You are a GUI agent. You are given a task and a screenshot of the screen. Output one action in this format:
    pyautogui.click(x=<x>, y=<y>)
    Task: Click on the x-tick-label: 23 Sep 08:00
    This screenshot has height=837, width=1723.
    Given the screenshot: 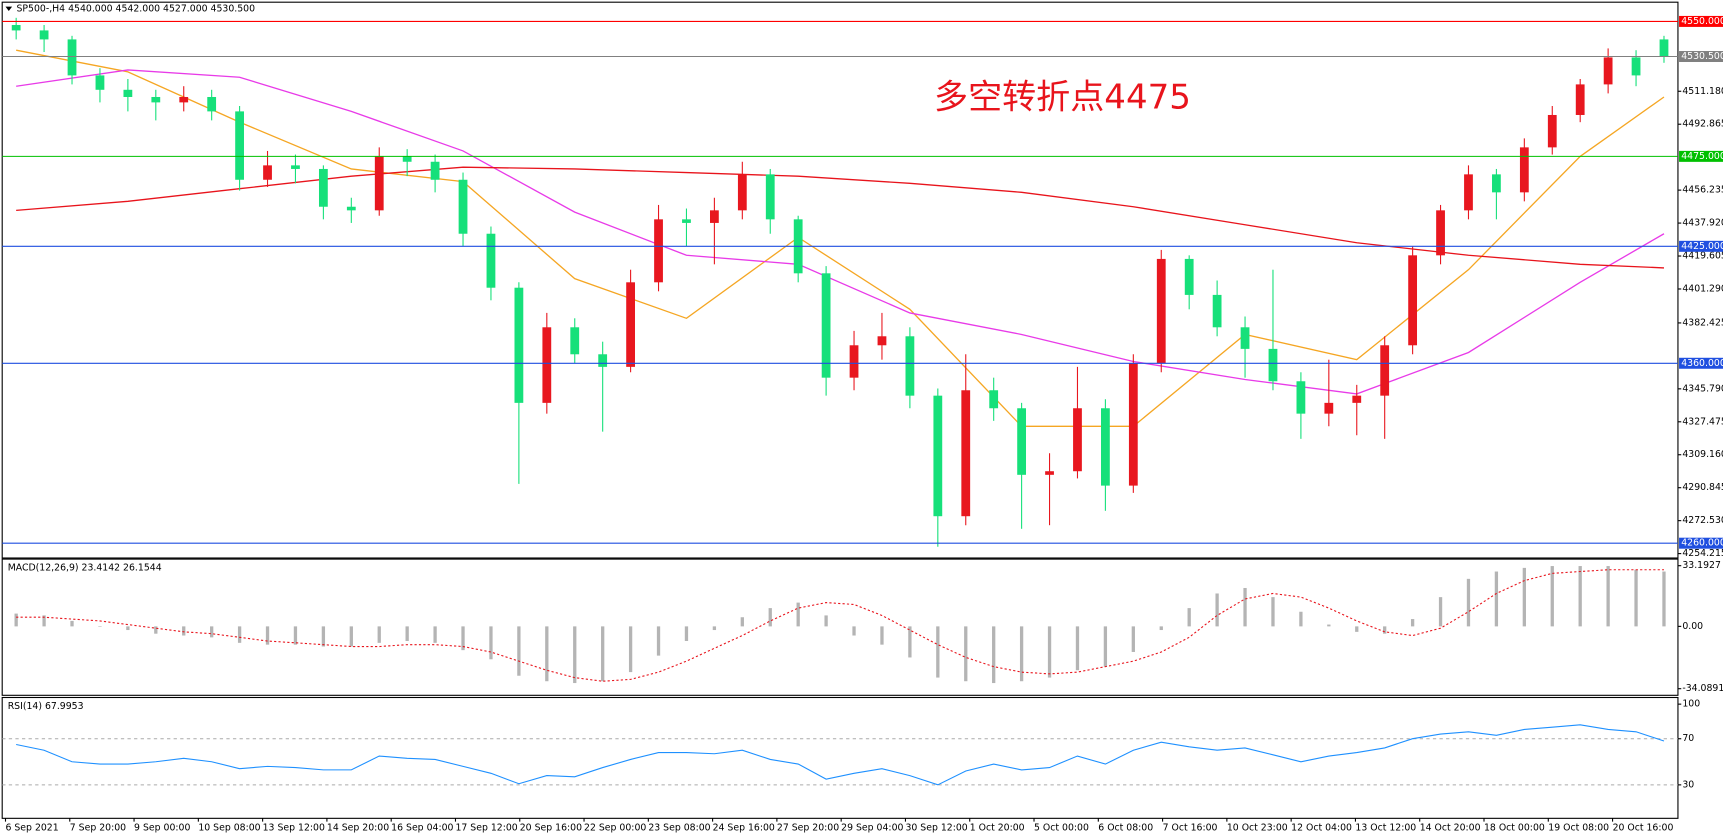 What is the action you would take?
    pyautogui.click(x=679, y=828)
    